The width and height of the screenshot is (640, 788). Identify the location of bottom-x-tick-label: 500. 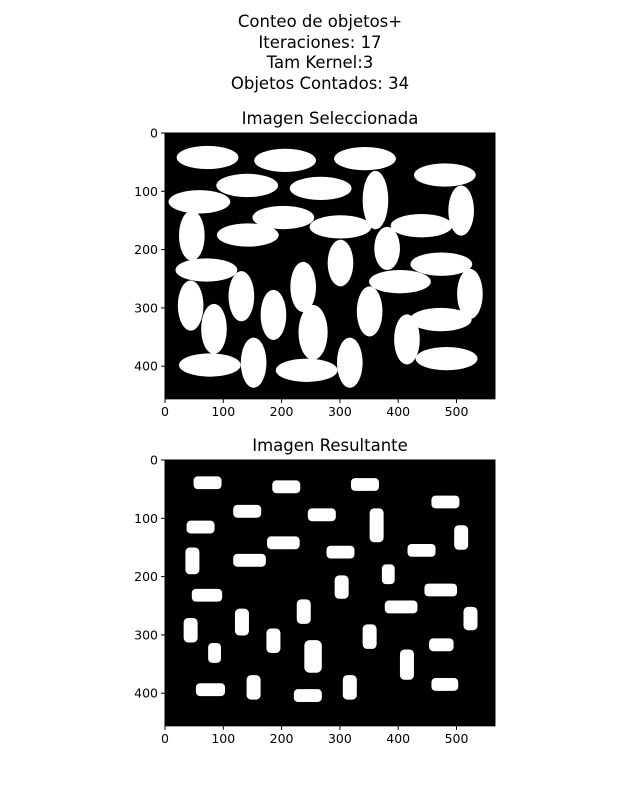
(457, 738).